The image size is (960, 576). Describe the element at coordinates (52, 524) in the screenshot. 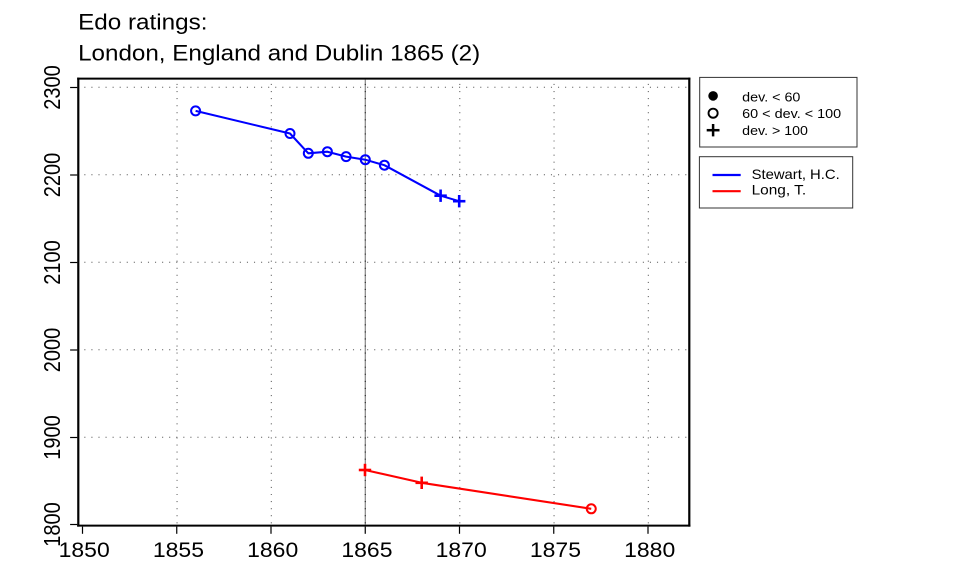

I see `svg-text: 1800` at that location.